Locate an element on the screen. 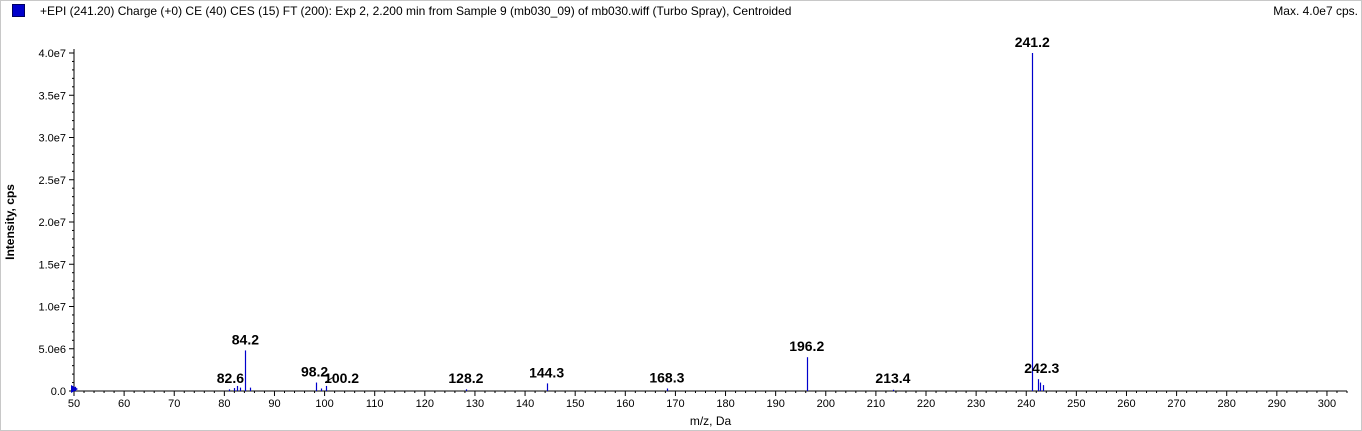  x-tick-label: 180 is located at coordinates (725, 404).